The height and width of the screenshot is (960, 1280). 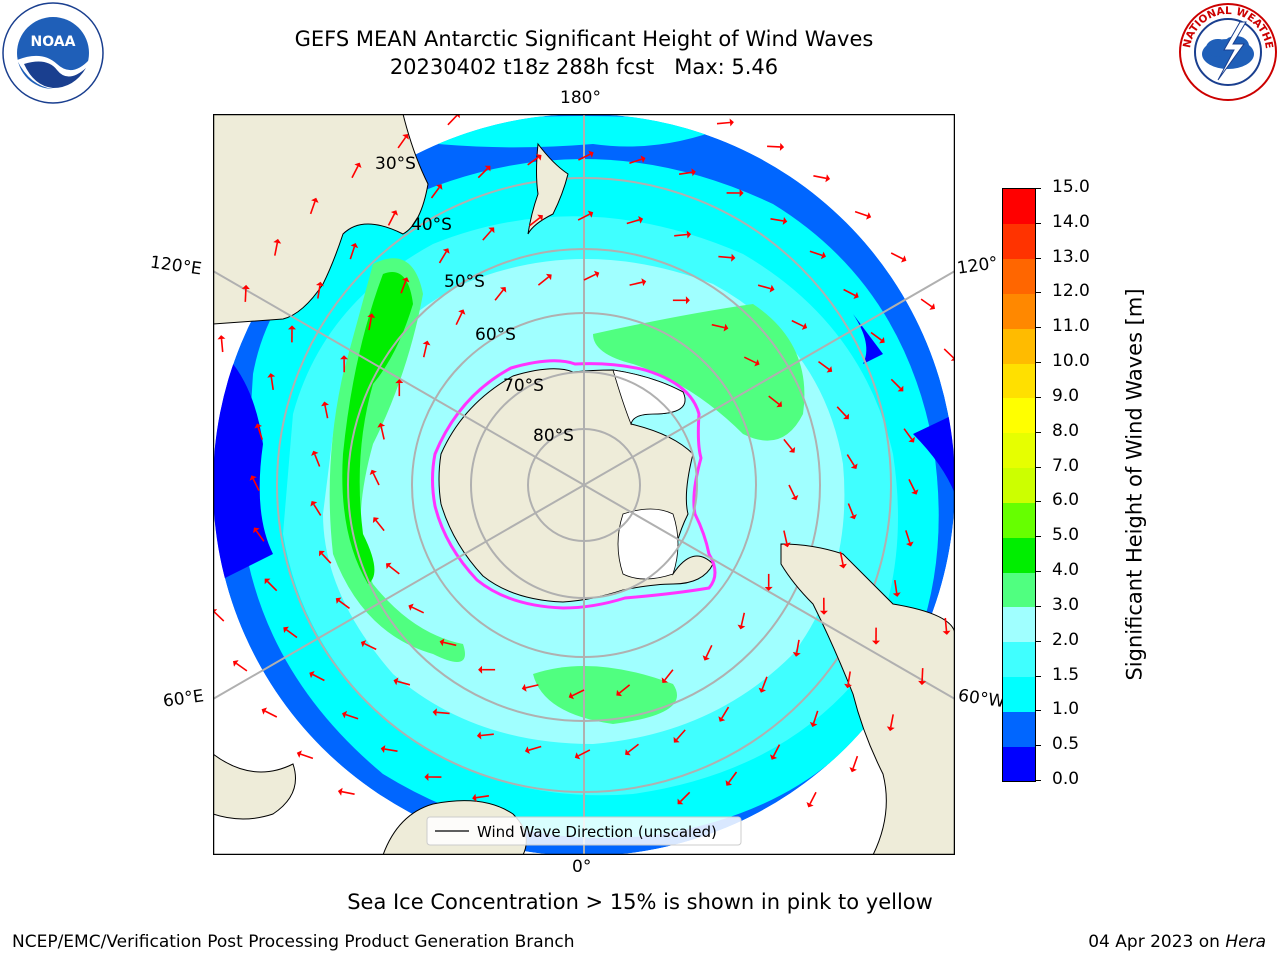 What do you see at coordinates (474, 300) in the screenshot?
I see `latitude-labels: 30°S 40°S 50°S 60°S 70°S 80°S` at bounding box center [474, 300].